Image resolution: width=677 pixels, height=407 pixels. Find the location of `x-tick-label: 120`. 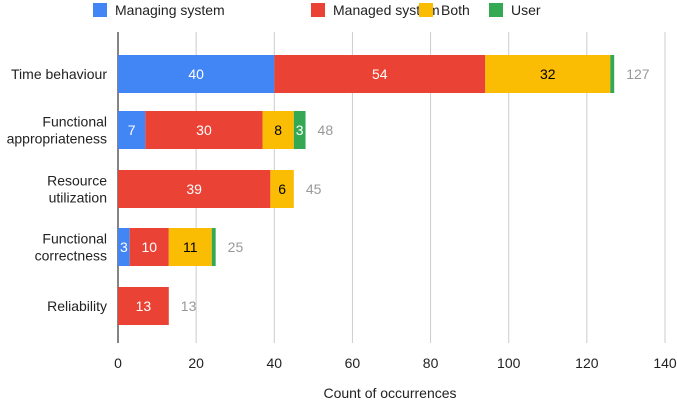

x-tick-label: 120 is located at coordinates (587, 363).